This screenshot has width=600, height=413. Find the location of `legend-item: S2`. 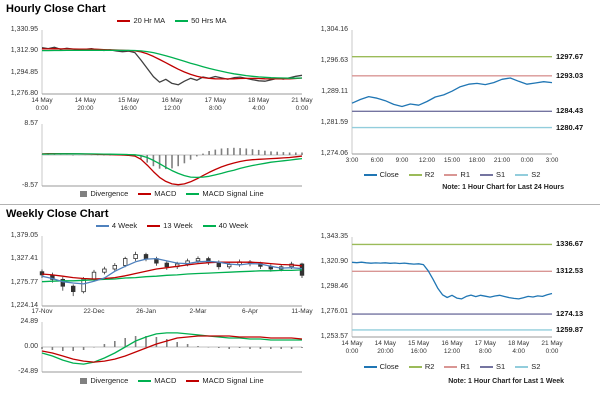

legend-item: S2 is located at coordinates (527, 174).